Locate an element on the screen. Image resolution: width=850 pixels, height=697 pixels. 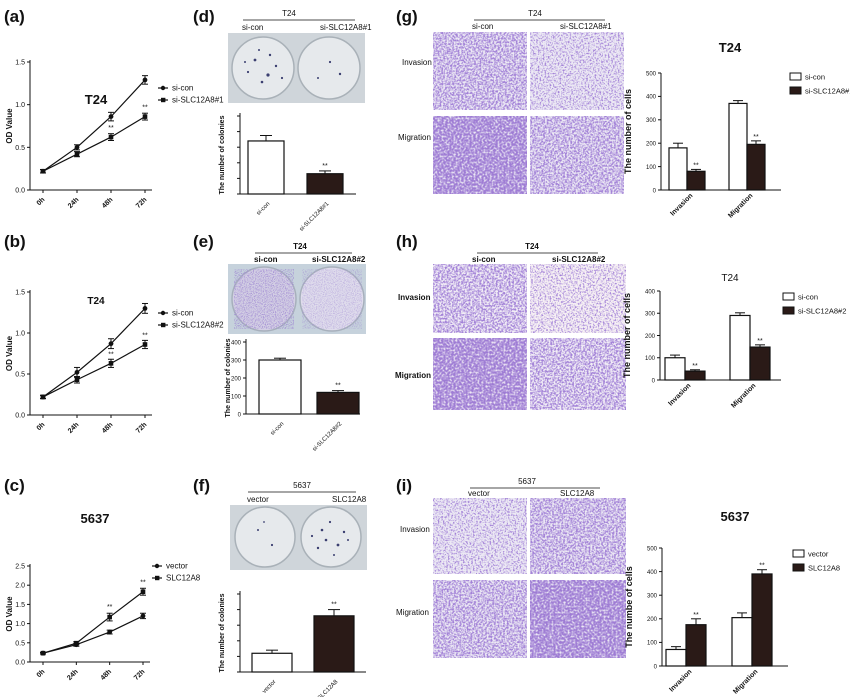
y-tick-label: 400 is located at coordinates (236, 343).